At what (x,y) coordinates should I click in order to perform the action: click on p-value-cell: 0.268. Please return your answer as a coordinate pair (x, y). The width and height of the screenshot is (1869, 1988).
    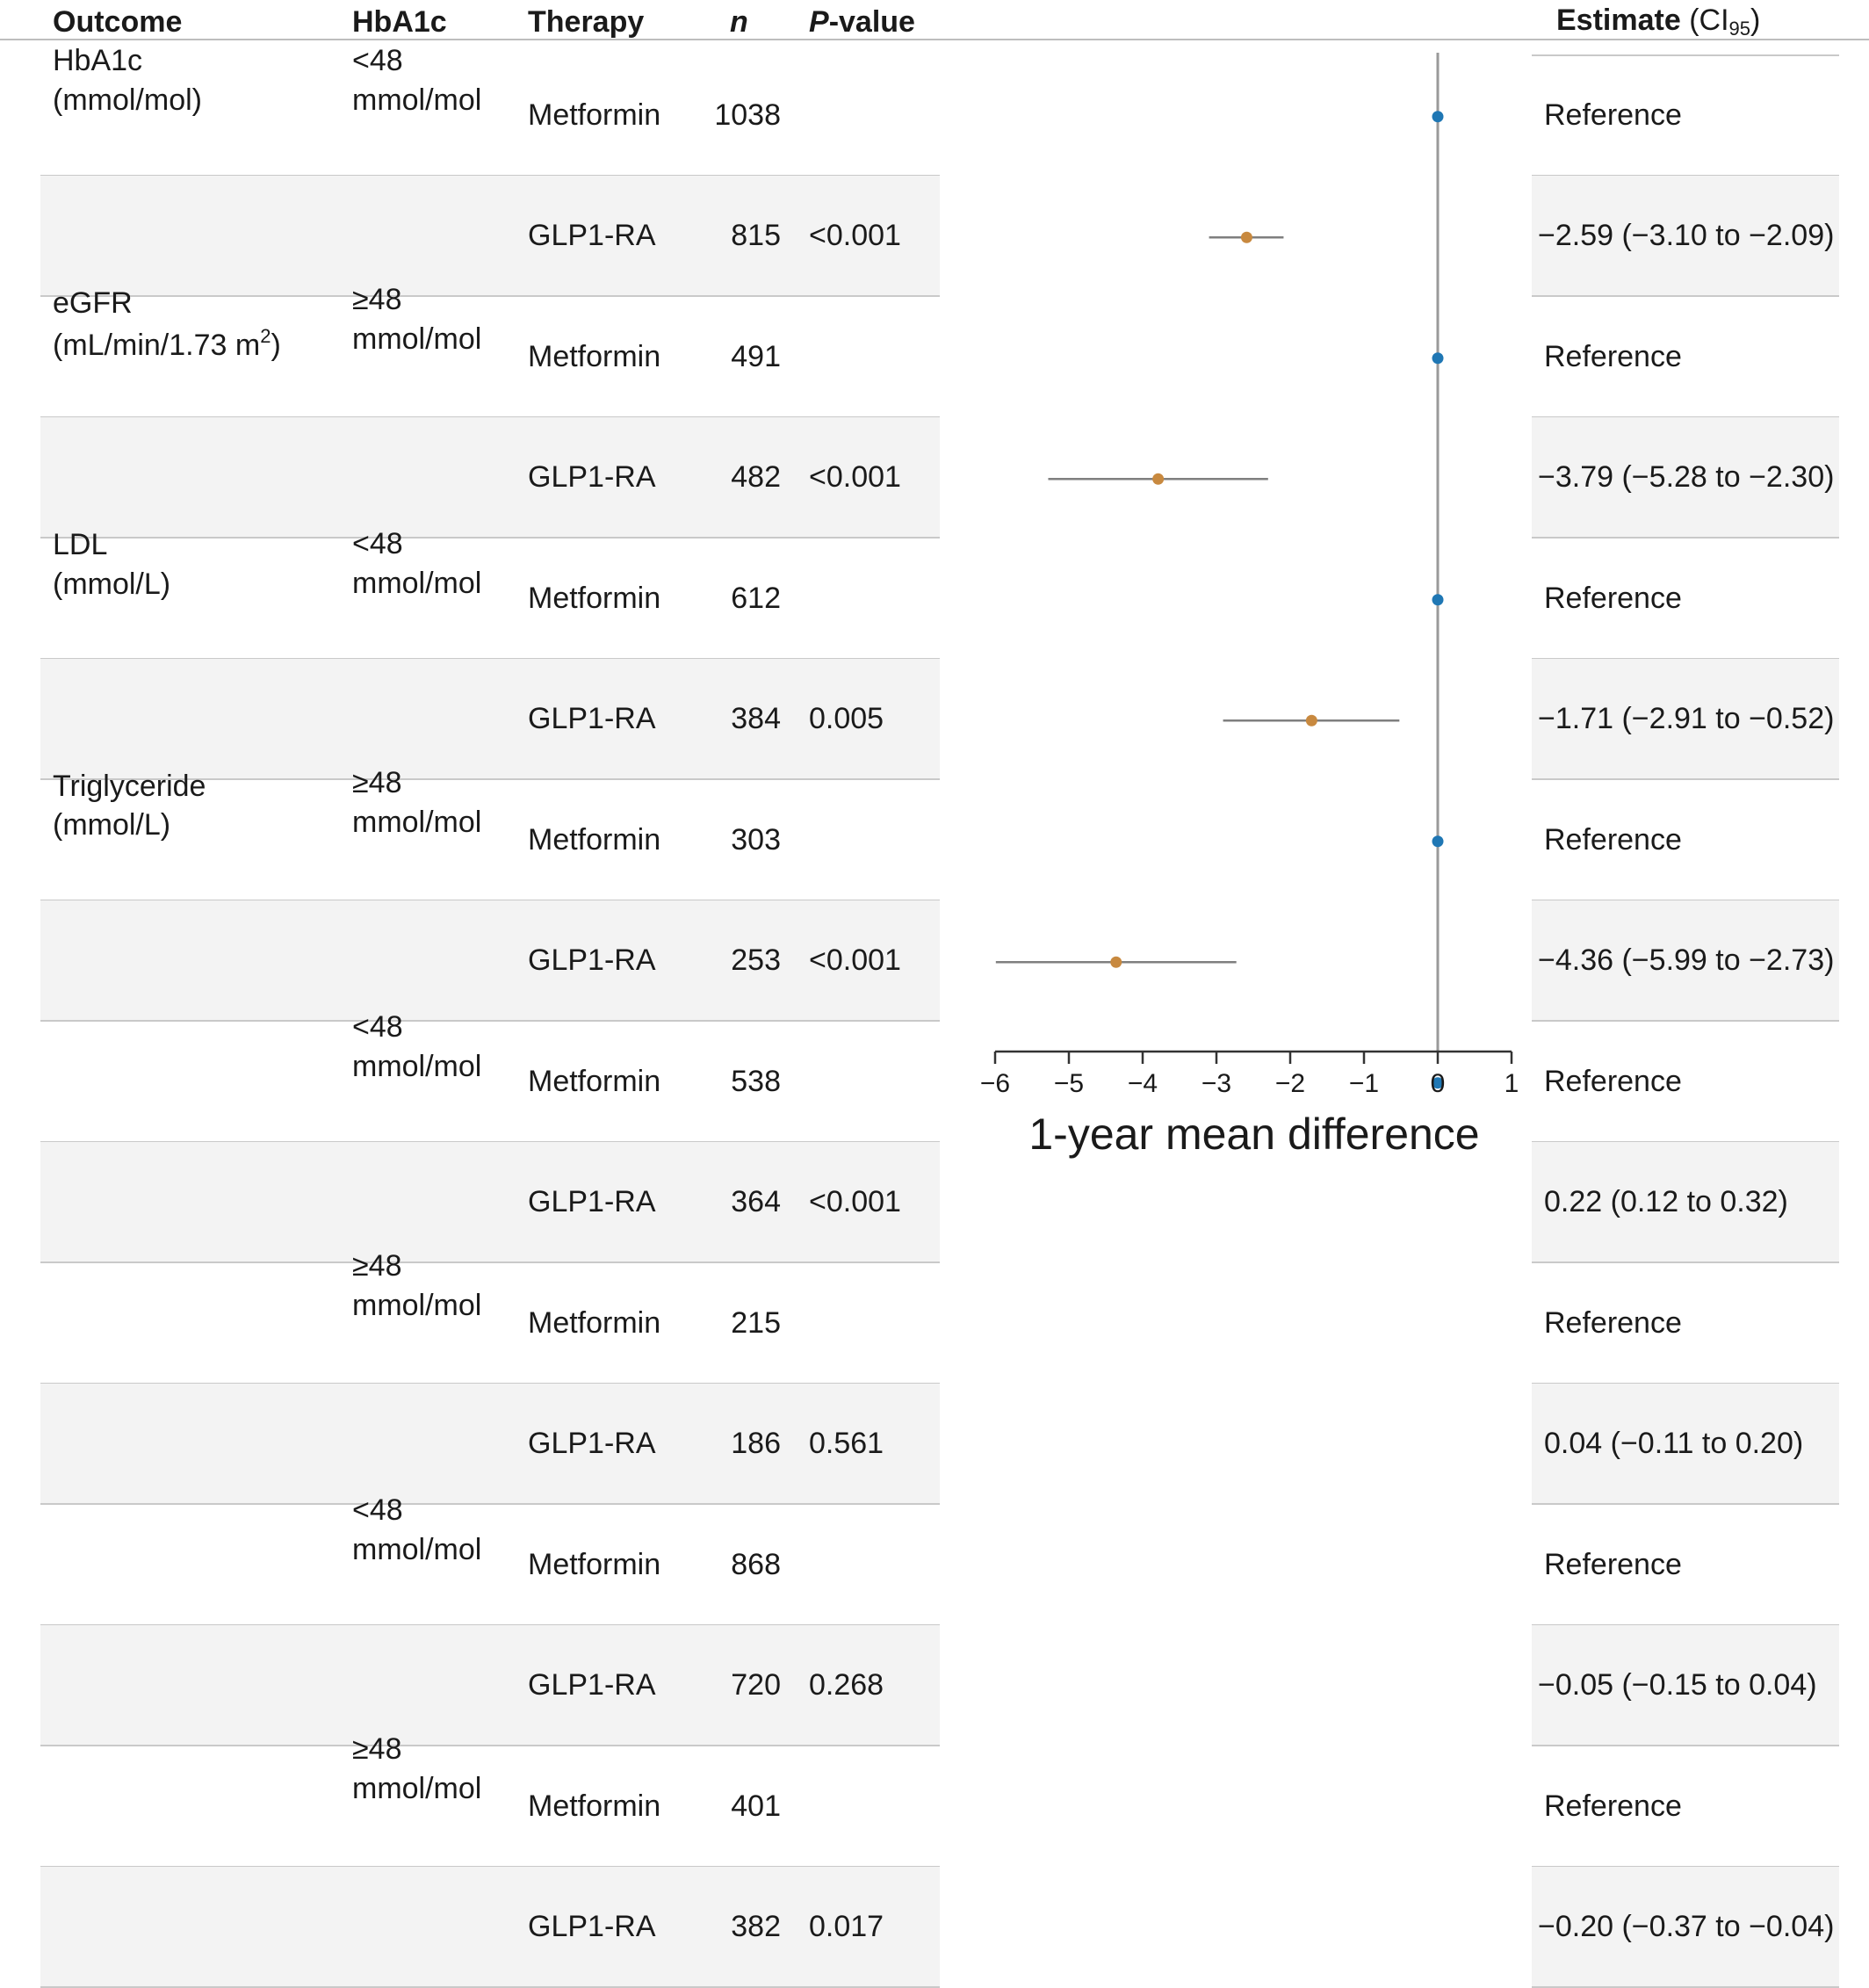
    Looking at the image, I should click on (846, 1685).